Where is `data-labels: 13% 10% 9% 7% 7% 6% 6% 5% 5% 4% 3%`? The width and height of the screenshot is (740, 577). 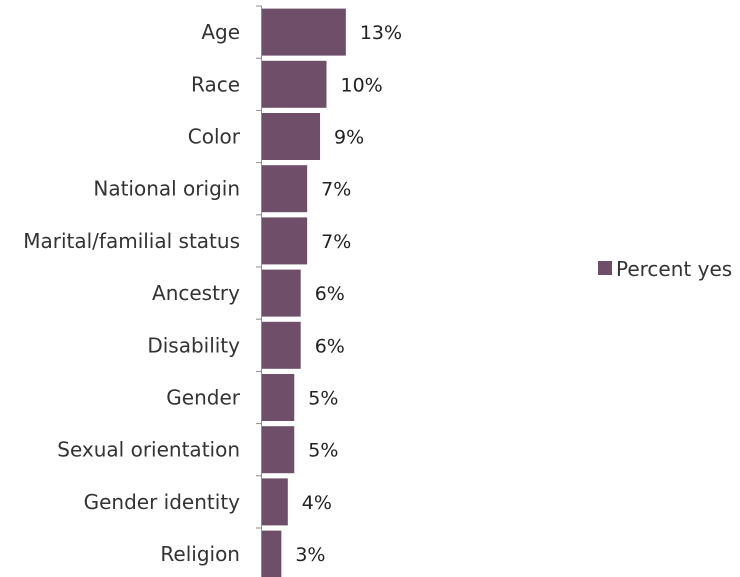 data-labels: 13% 10% 9% 7% 7% 6% 6% 5% 5% 4% 3% is located at coordinates (348, 294).